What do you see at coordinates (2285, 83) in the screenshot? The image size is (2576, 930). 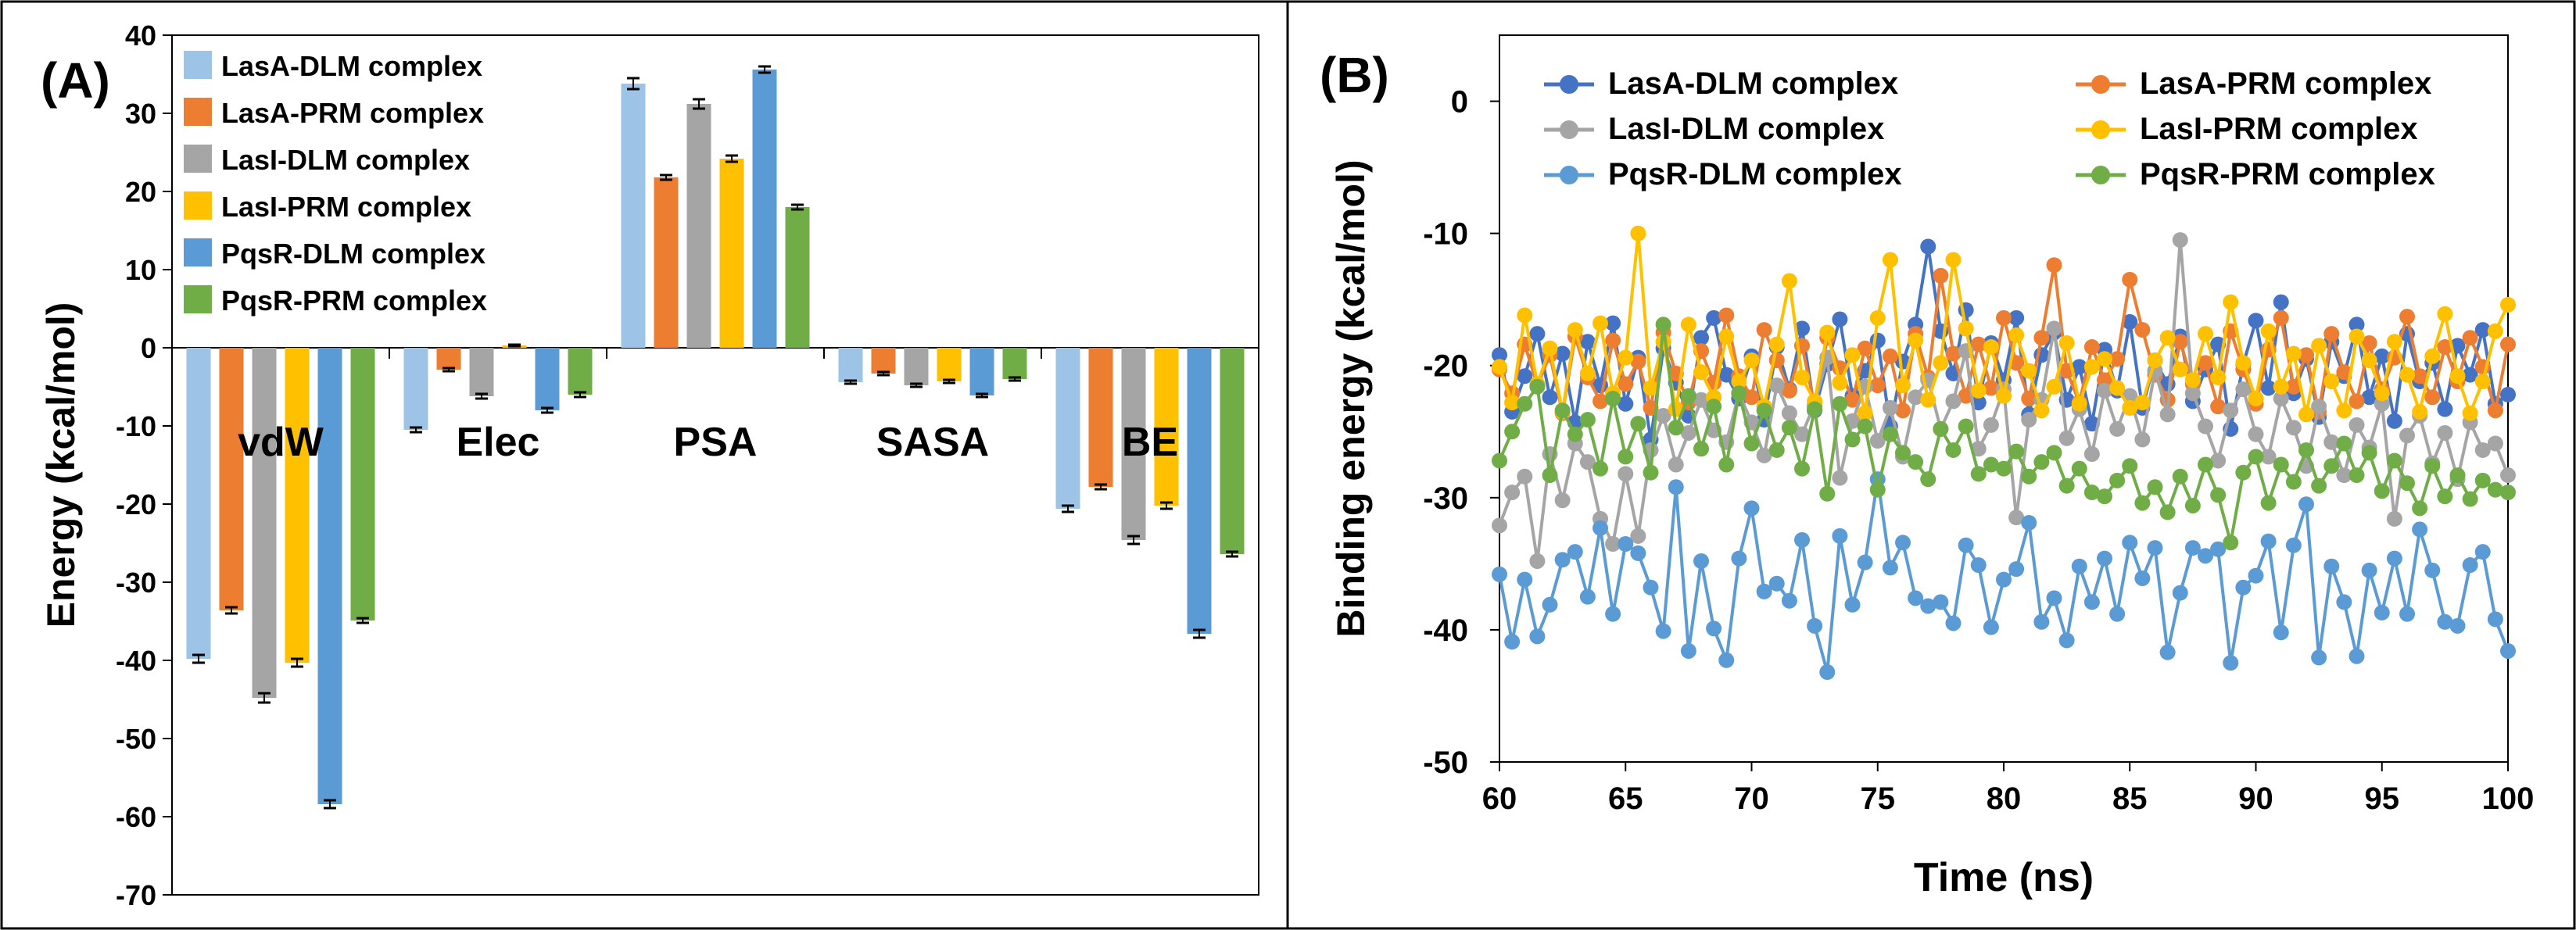 I see `legend-label: LasA-PRM complex` at bounding box center [2285, 83].